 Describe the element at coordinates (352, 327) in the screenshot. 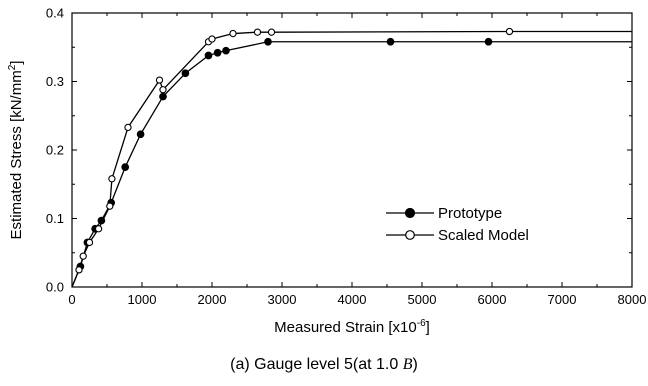

I see `x-axis-title: Measured Strain [x10-6]` at that location.